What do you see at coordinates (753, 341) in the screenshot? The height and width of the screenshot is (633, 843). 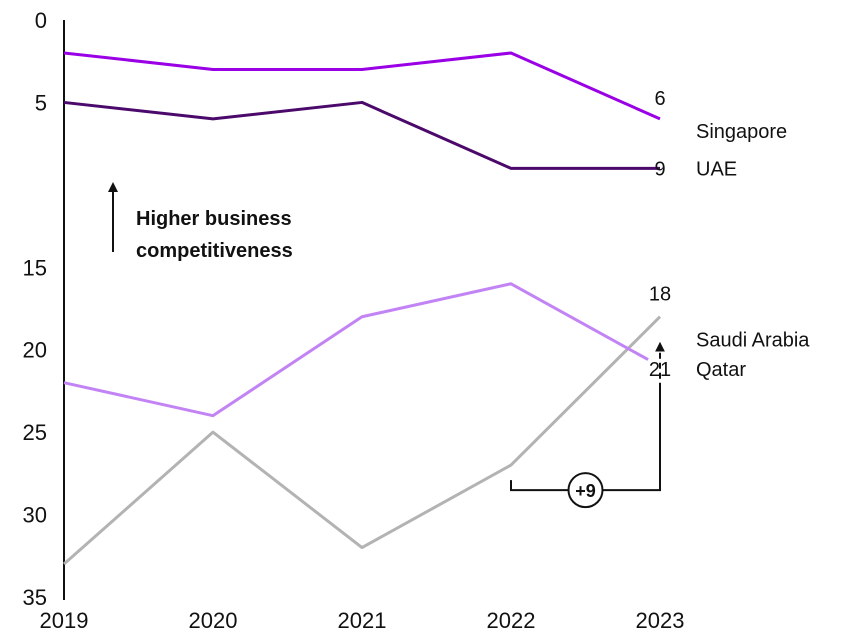 I see `series-name-label: Saudi Arabia` at bounding box center [753, 341].